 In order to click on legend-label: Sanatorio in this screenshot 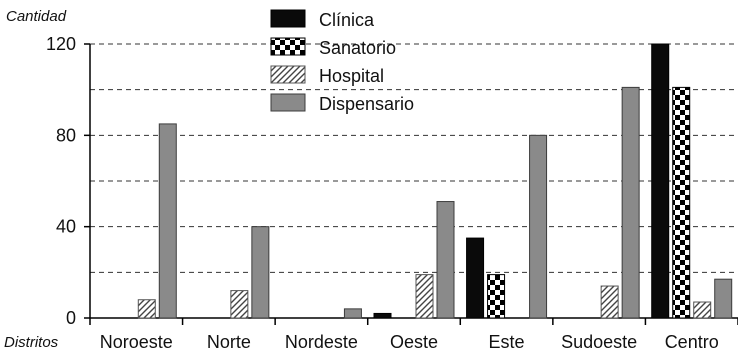, I will do `click(357, 48)`.